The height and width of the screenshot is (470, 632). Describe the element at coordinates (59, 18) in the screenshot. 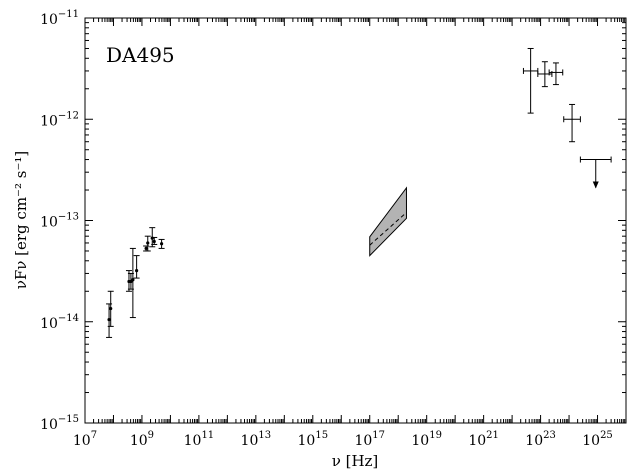

I see `y-tick-label: 10−11` at that location.